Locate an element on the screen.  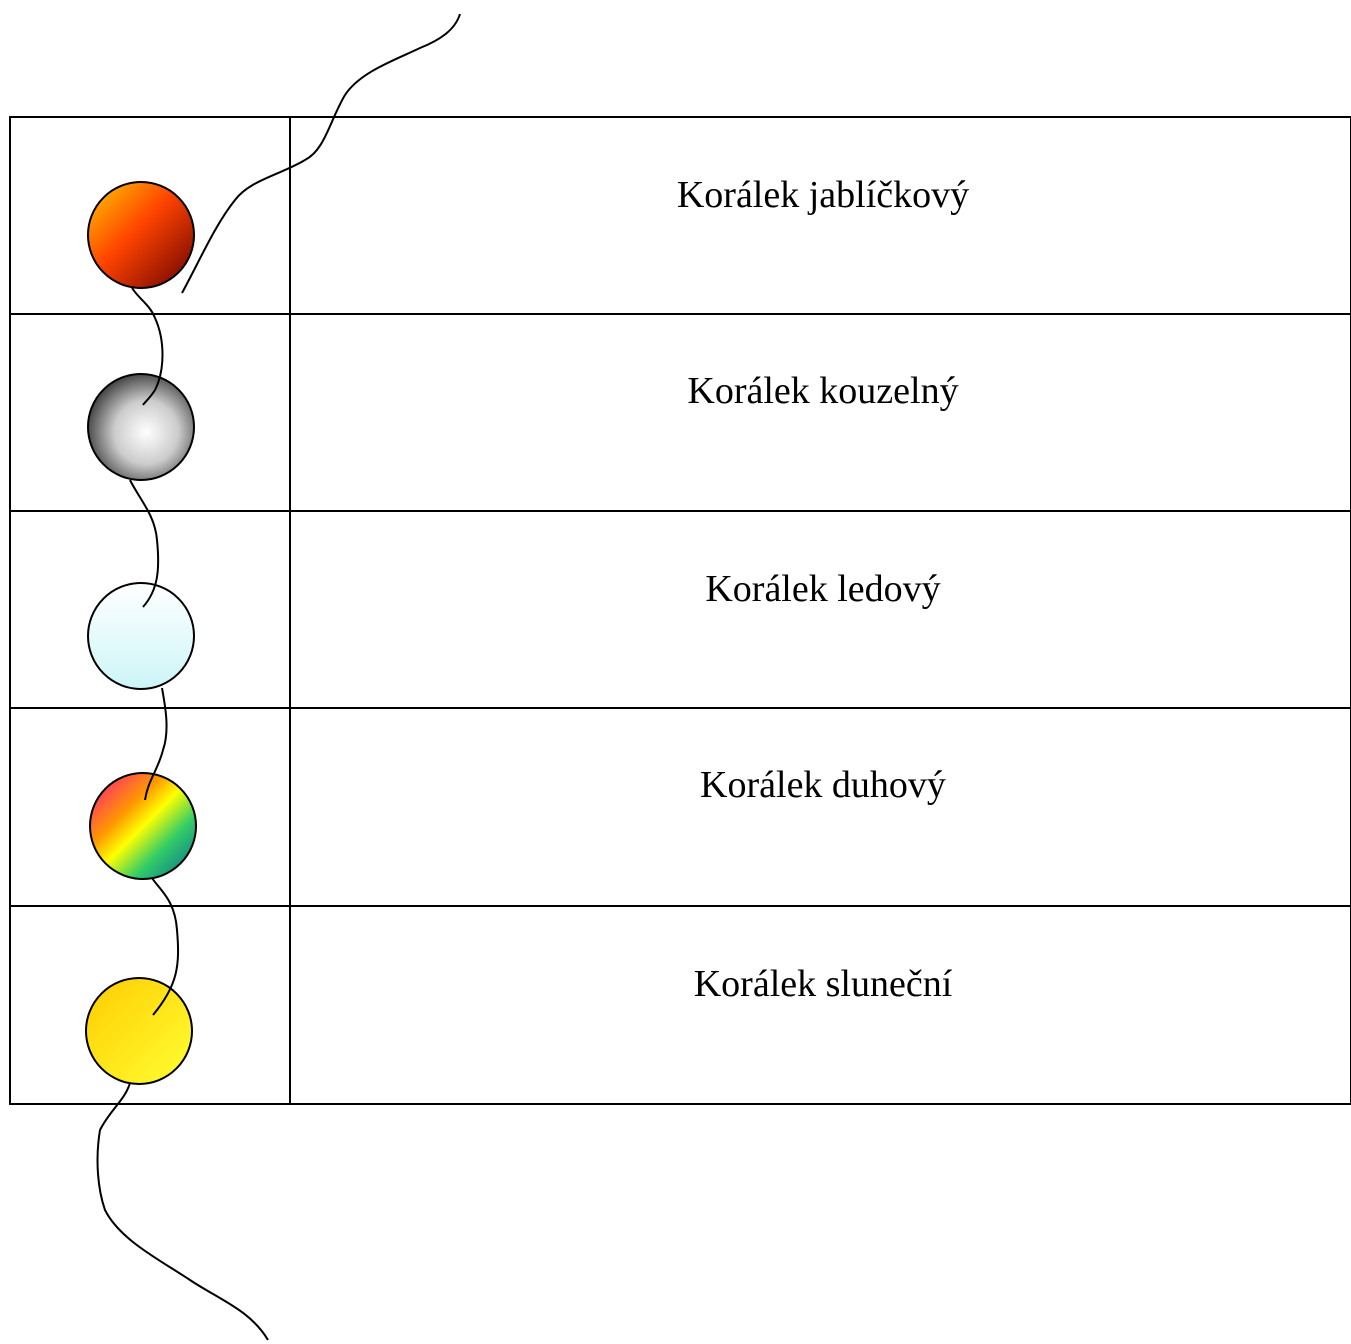
row-label: Korálek duhový is located at coordinates (823, 785).